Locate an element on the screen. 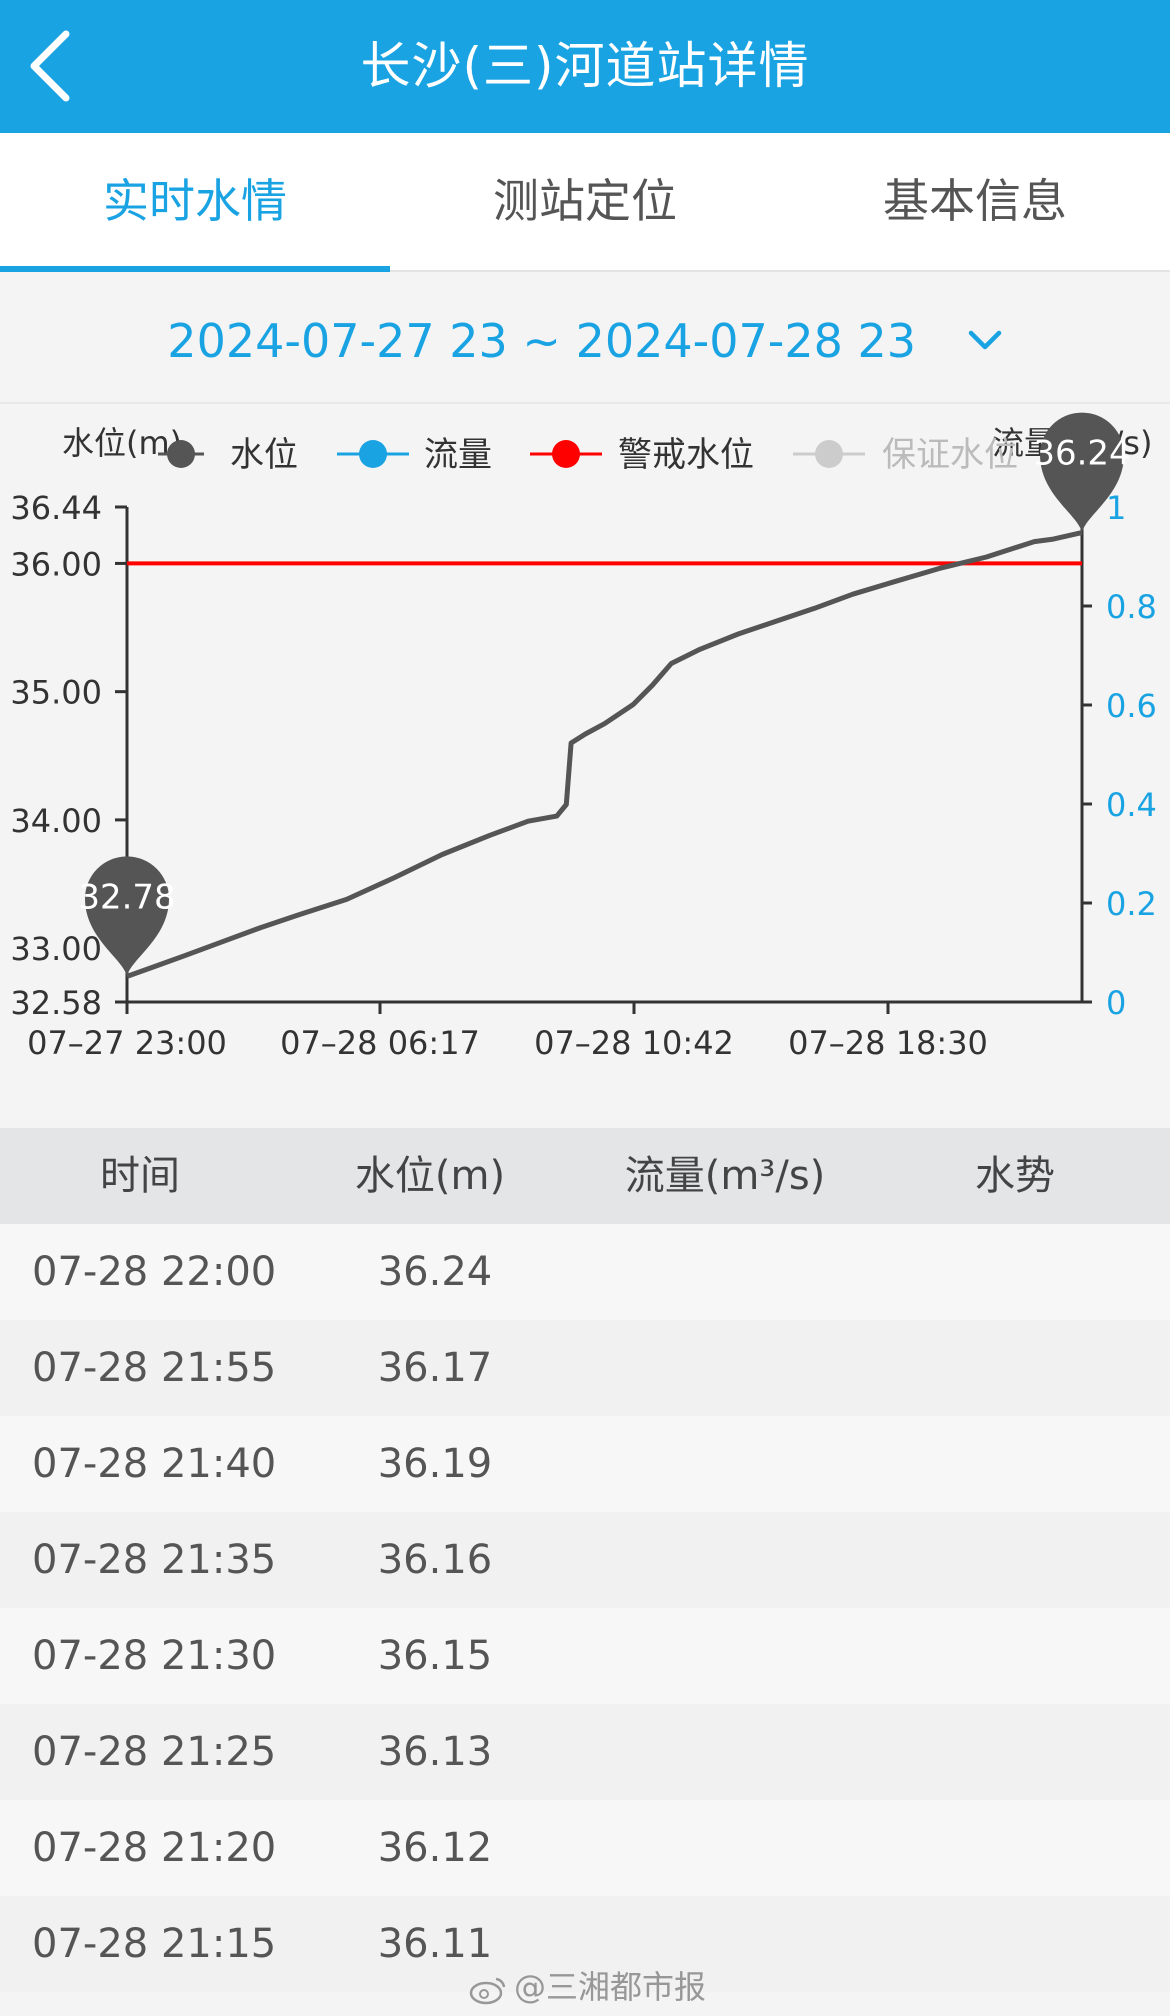  cell-time: 07-28 21:30 is located at coordinates (154, 1656).